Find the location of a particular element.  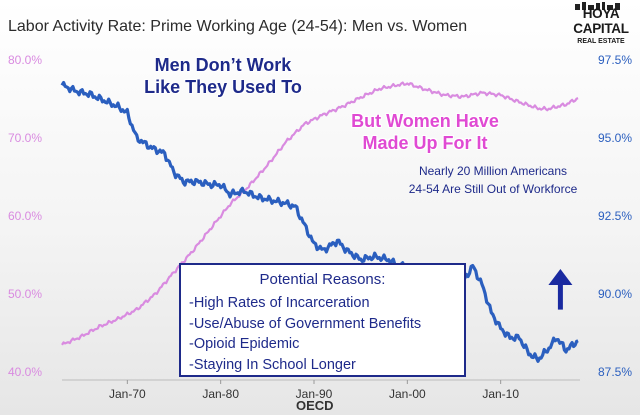

hoya-capital-logo: HOYA CAPITAL REAL ESTATE is located at coordinates (601, 26).